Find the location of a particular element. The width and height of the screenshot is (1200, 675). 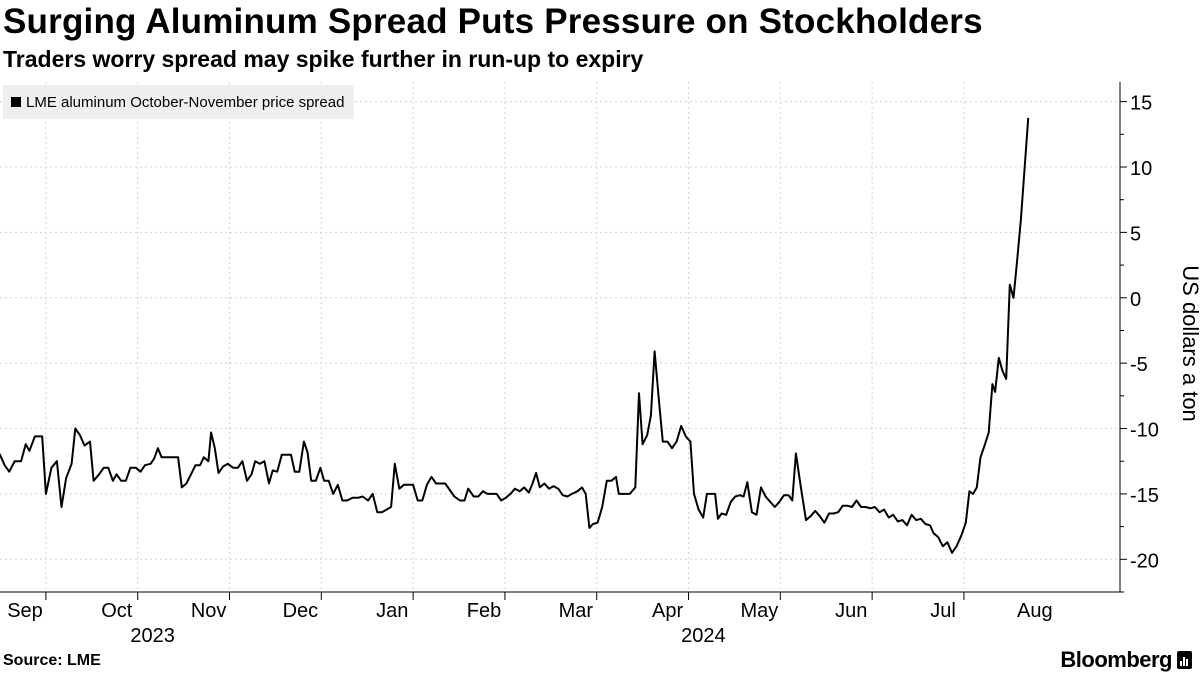

y-tick-label: -5 is located at coordinates (1139, 365).